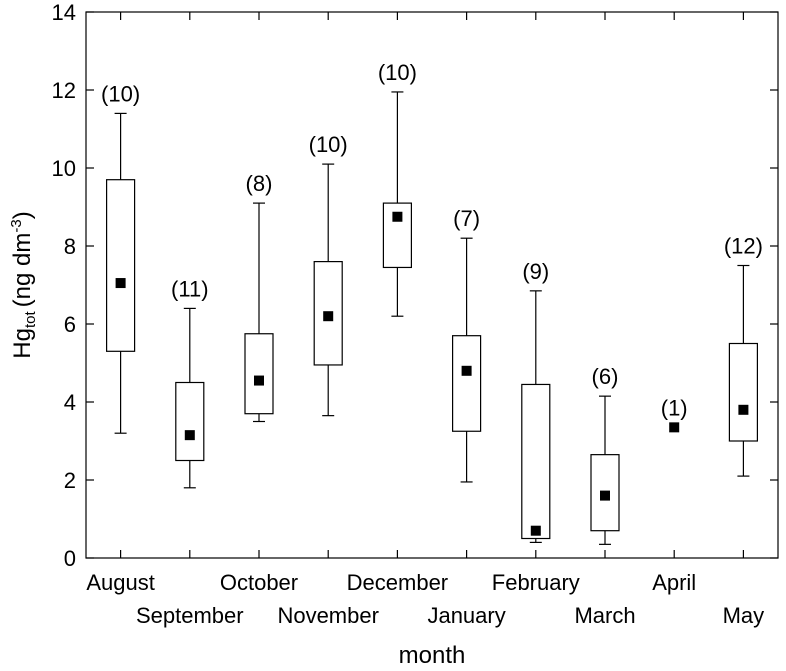  Describe the element at coordinates (604, 615) in the screenshot. I see `x-tick-label: March` at that location.